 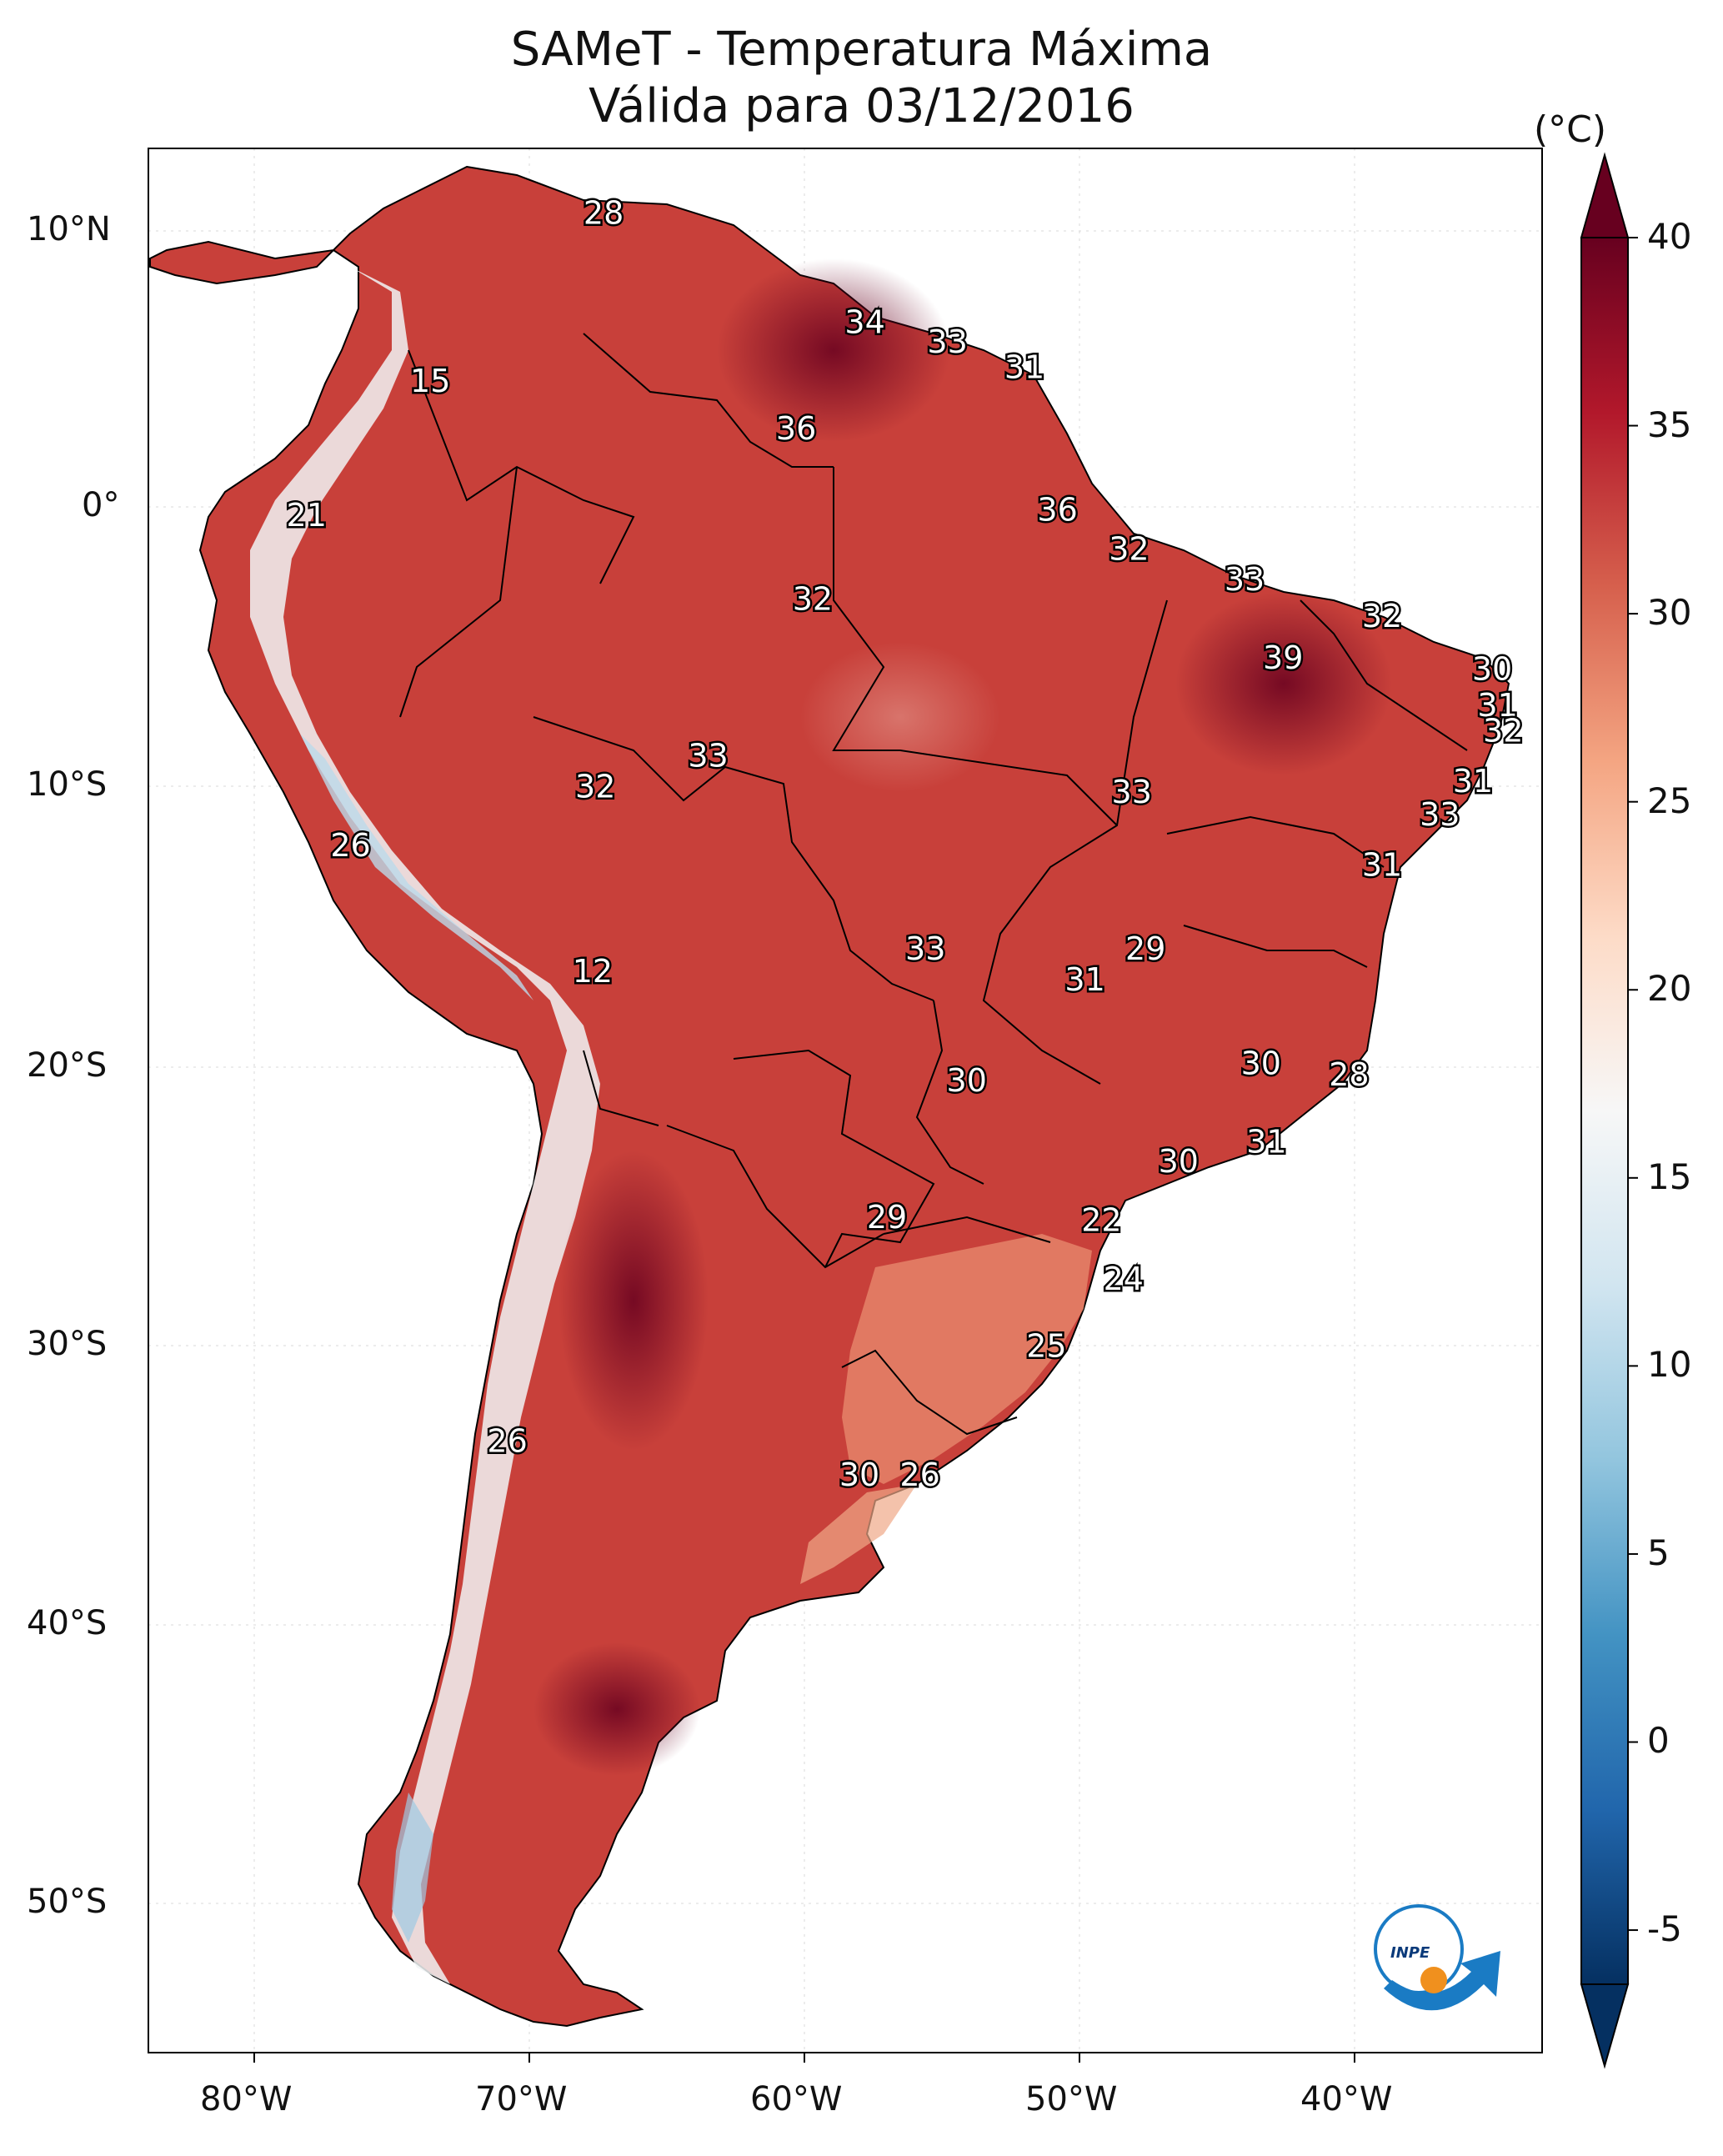 I want to click on colorbar-tick-label: 20, so click(x=1669, y=989).